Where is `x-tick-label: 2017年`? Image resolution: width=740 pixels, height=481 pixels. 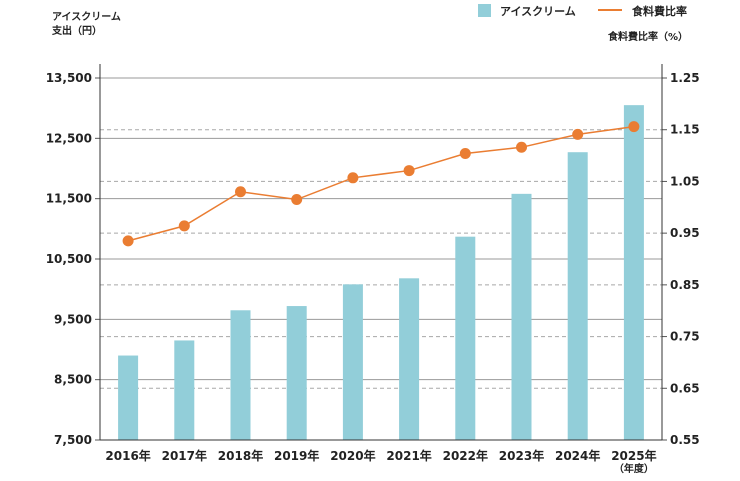
x-tick-label: 2017年 is located at coordinates (184, 455).